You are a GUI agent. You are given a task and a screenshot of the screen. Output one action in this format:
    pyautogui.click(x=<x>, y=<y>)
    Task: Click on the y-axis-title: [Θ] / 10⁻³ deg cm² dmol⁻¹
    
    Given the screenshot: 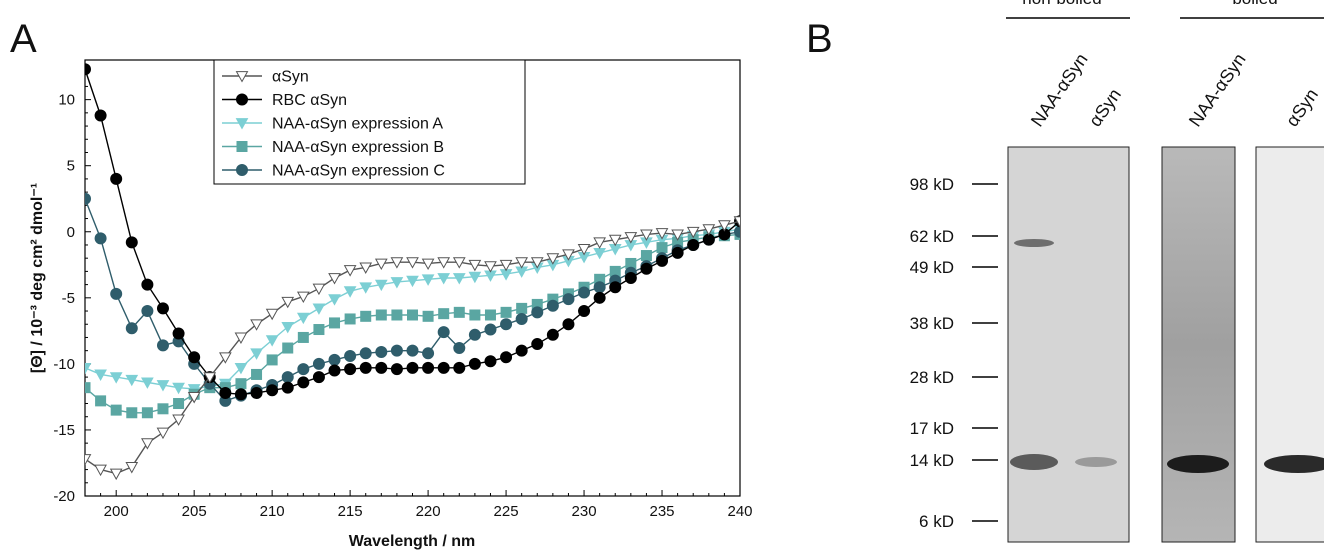 What is the action you would take?
    pyautogui.click(x=37, y=278)
    